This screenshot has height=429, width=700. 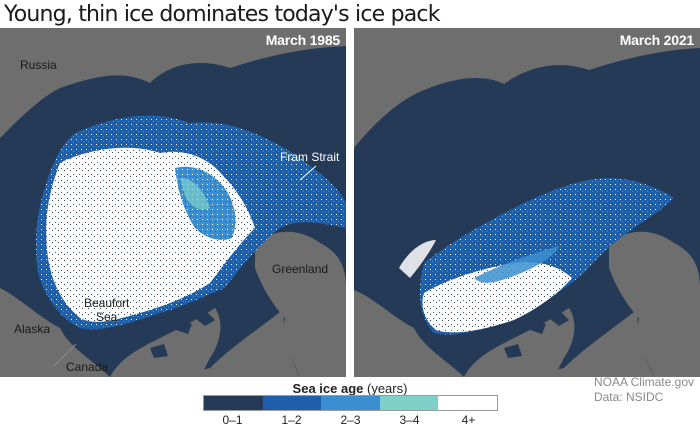 What do you see at coordinates (300, 269) in the screenshot?
I see `label-greenland: Greenland` at bounding box center [300, 269].